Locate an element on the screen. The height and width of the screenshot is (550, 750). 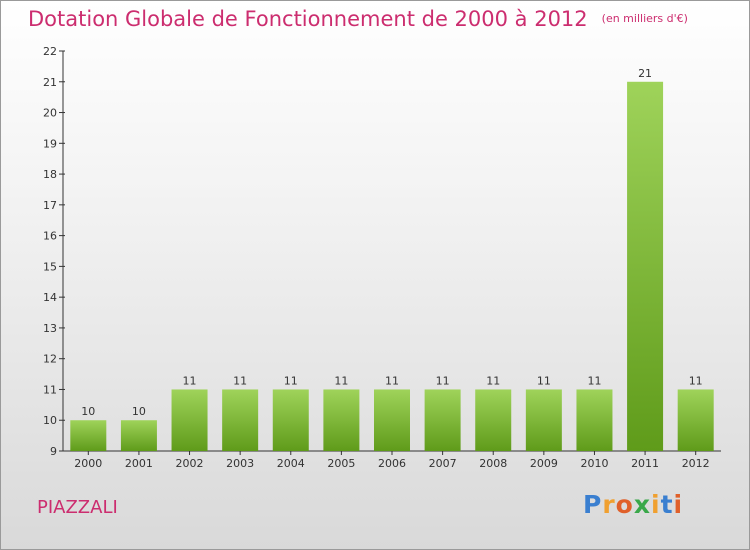
x-tick-label: 2008 is located at coordinates (493, 463).